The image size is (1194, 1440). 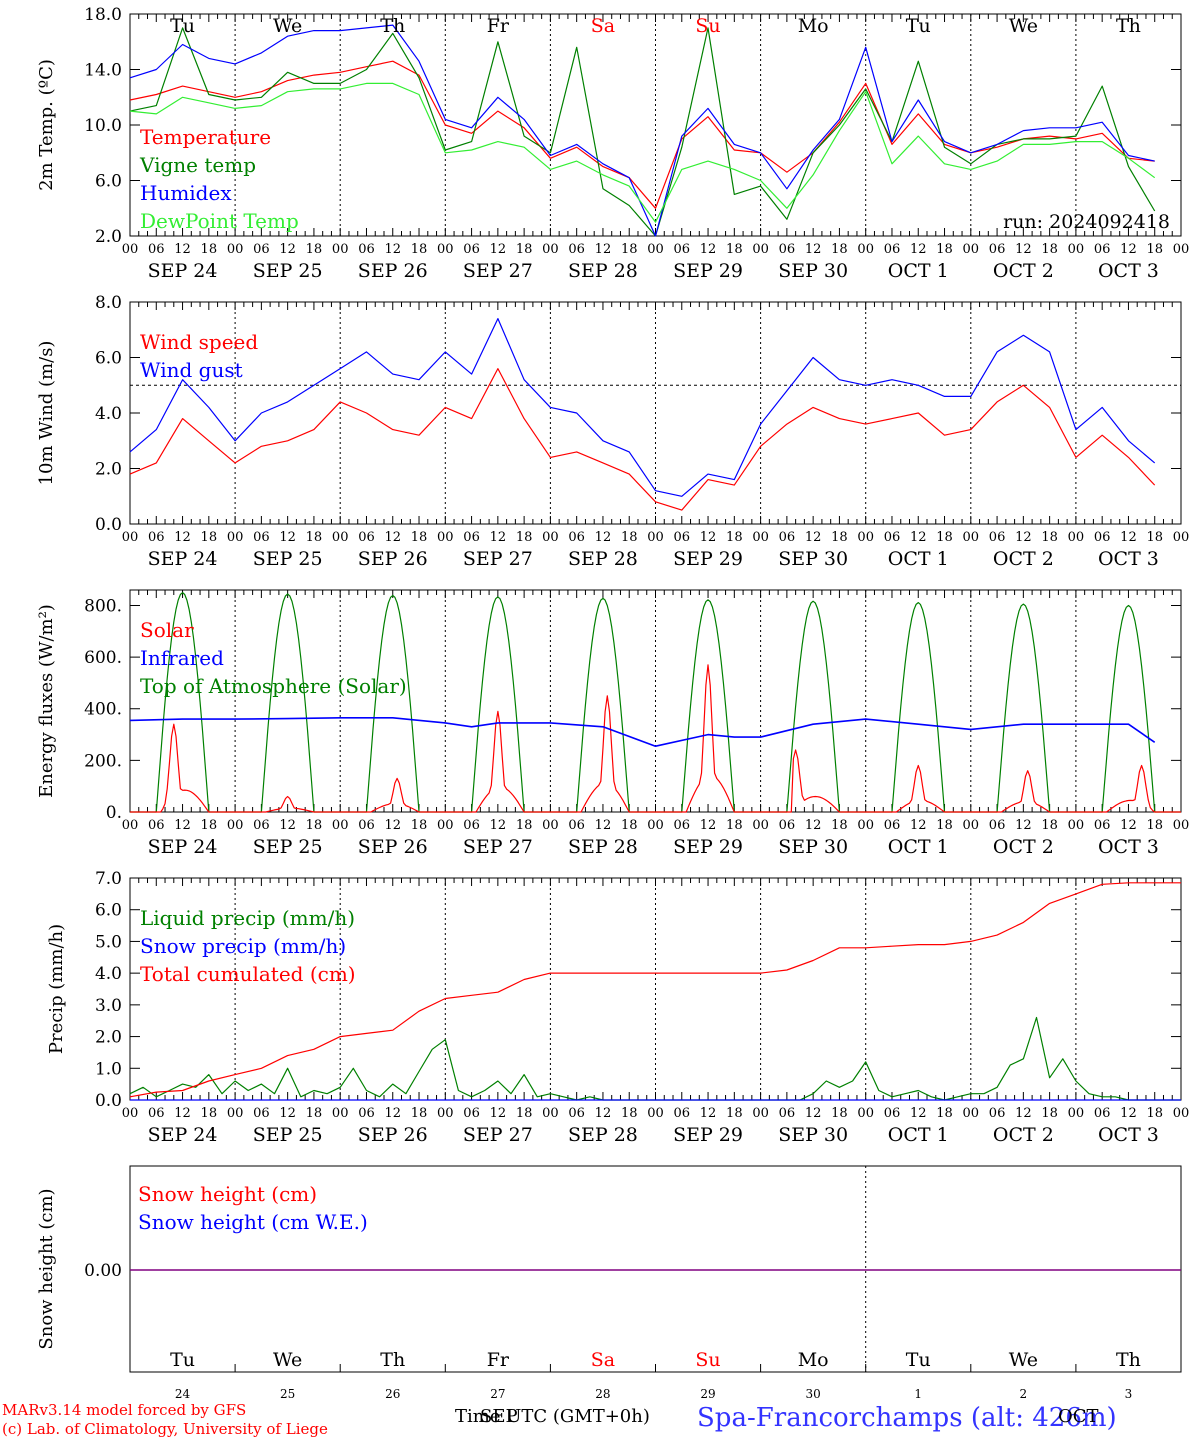 I want to click on legend-snow-precip-mm-h: Snow precip (mm/h), so click(x=243, y=946).